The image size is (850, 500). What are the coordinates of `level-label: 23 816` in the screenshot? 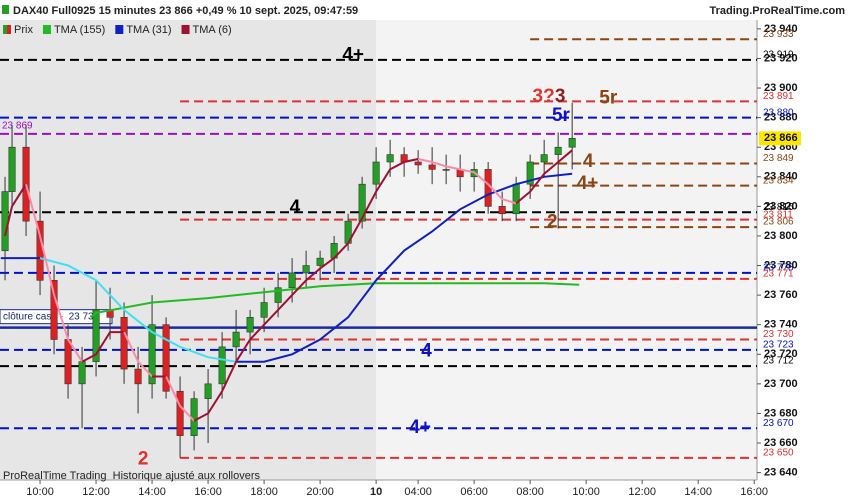 It's located at (778, 207).